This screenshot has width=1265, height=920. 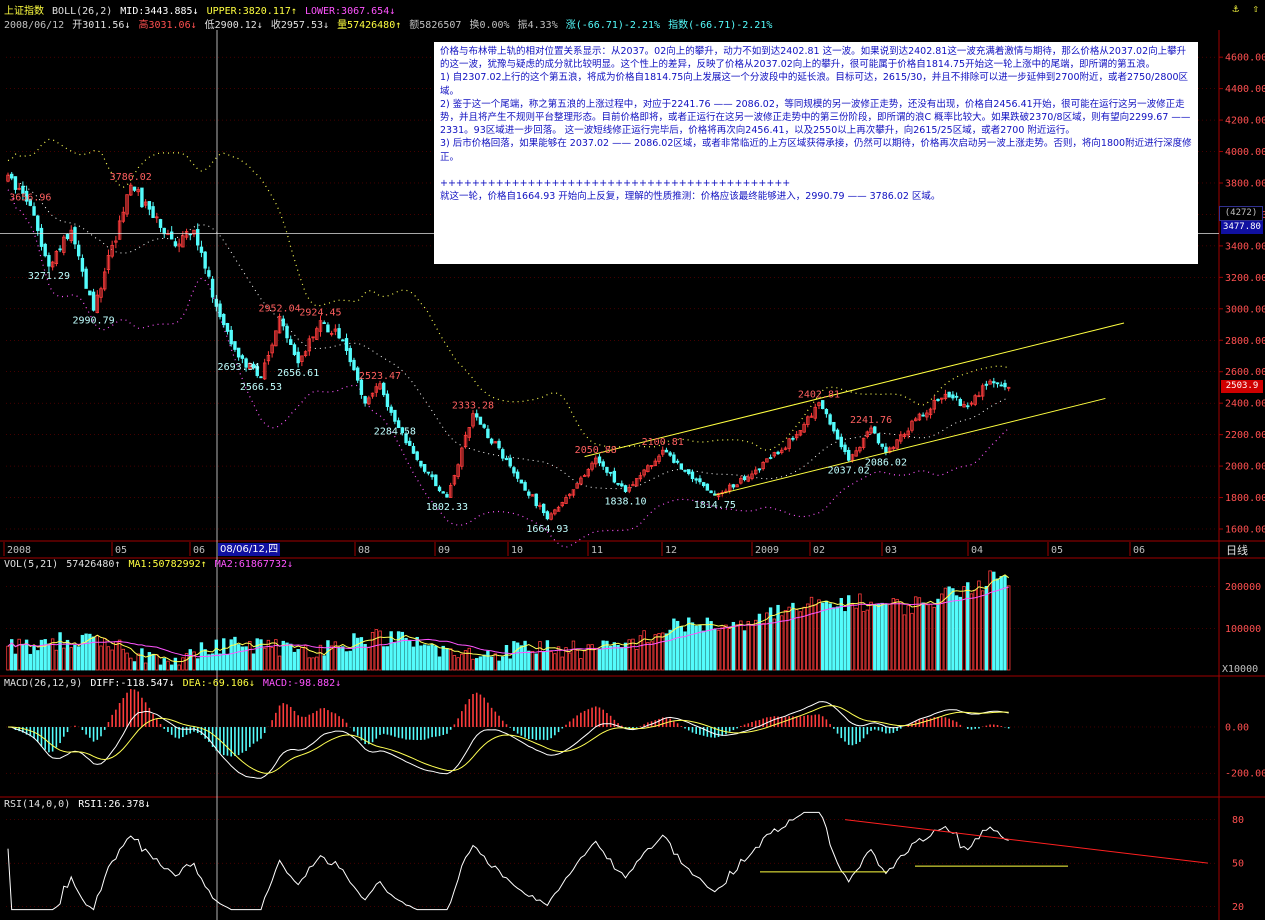 What do you see at coordinates (1242, 386) in the screenshot?
I see `last-price-box: 2503.9` at bounding box center [1242, 386].